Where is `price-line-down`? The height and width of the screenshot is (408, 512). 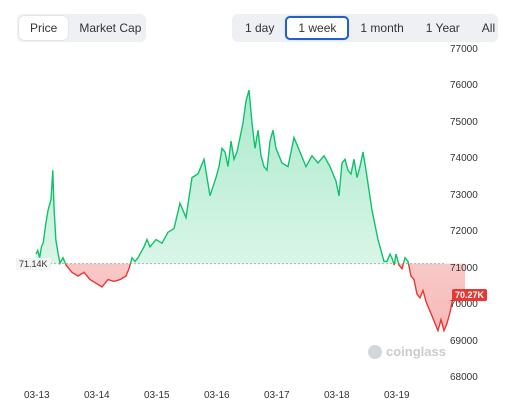 price-line-down is located at coordinates (262, 298).